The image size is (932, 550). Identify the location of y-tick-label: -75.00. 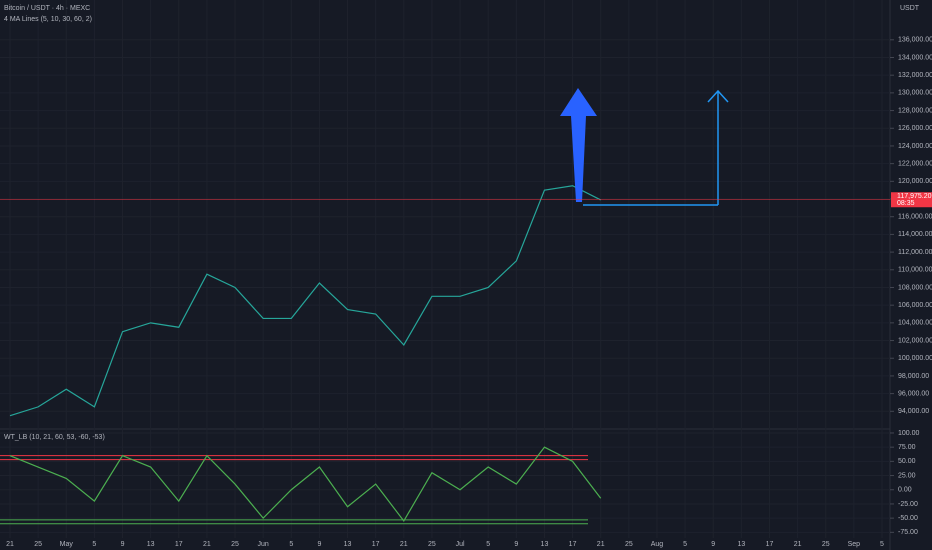
(908, 532).